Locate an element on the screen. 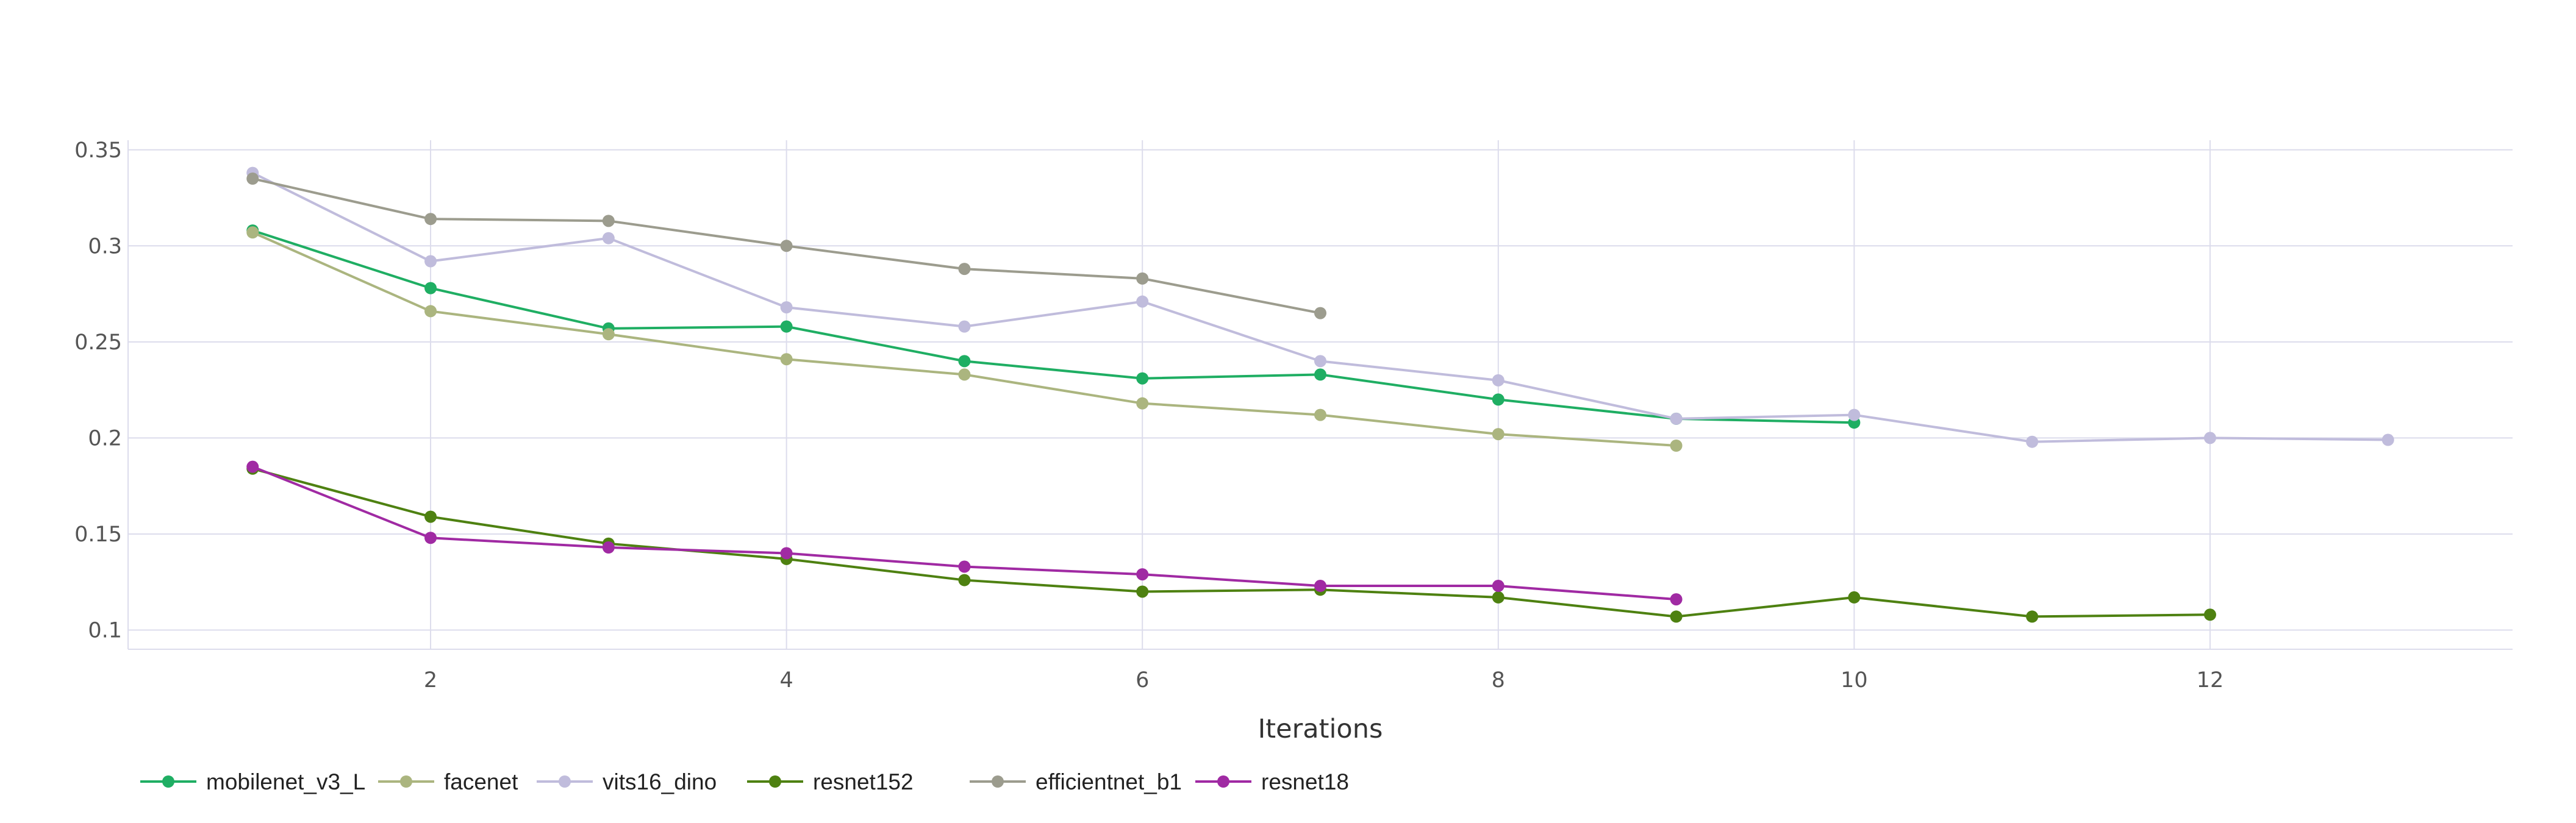 This screenshot has height=823, width=2576. x-tick-label-8: 8 is located at coordinates (1498, 680).